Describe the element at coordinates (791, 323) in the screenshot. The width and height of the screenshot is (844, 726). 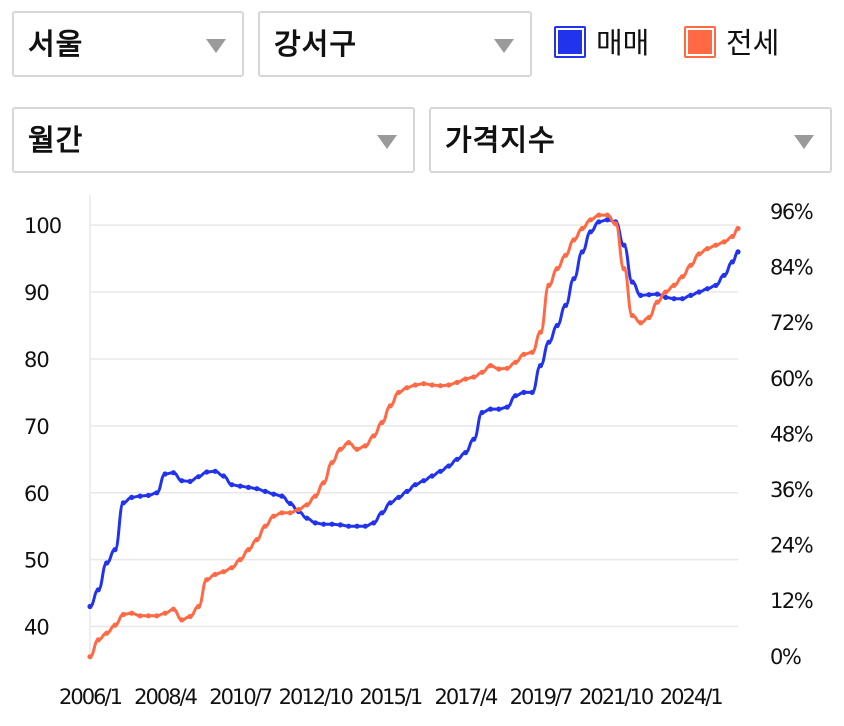
I see `right-axis-tick-label: 72%` at that location.